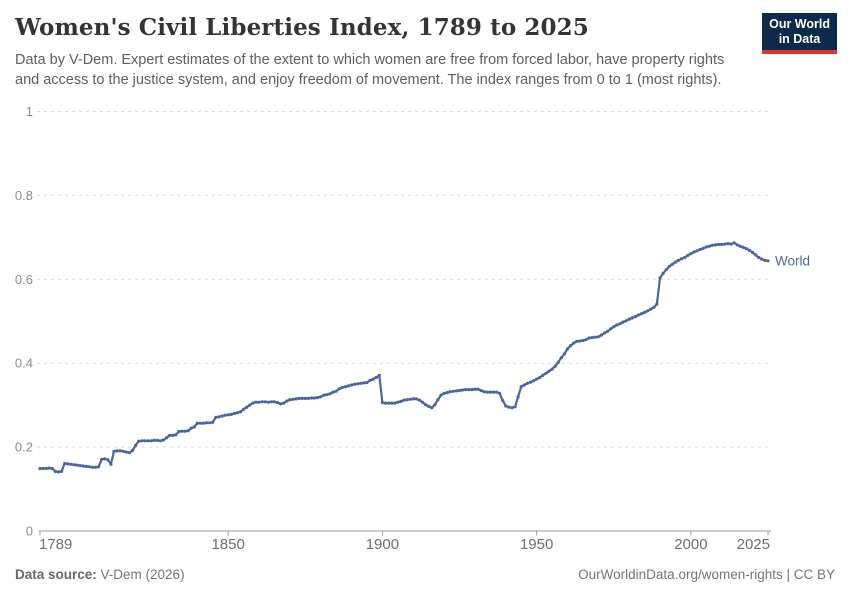 This screenshot has width=850, height=600. What do you see at coordinates (382, 544) in the screenshot?
I see `svg-text: 1900` at bounding box center [382, 544].